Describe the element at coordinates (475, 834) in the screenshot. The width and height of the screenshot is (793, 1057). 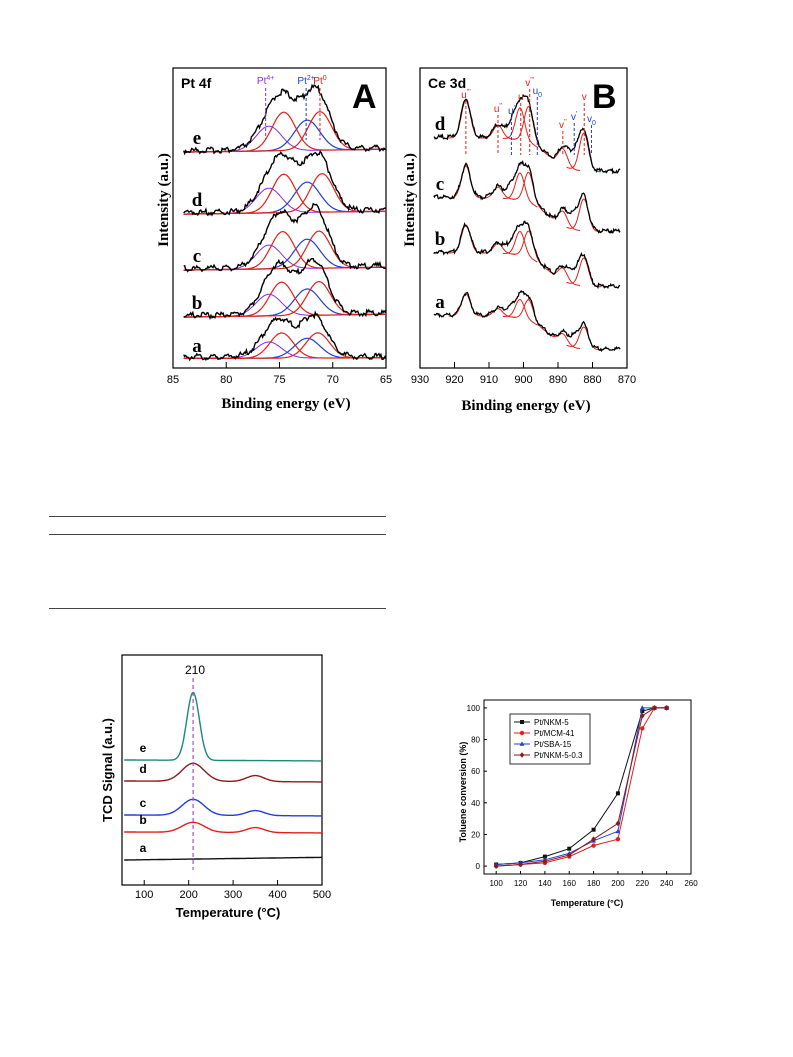
I see `y-tick-label: 20` at that location.